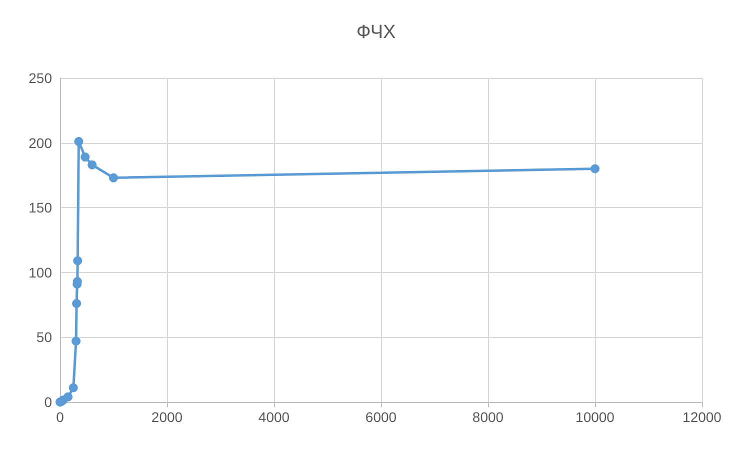 Image resolution: width=752 pixels, height=452 pixels. Describe the element at coordinates (44, 337) in the screenshot. I see `y-tick-label: 50` at that location.